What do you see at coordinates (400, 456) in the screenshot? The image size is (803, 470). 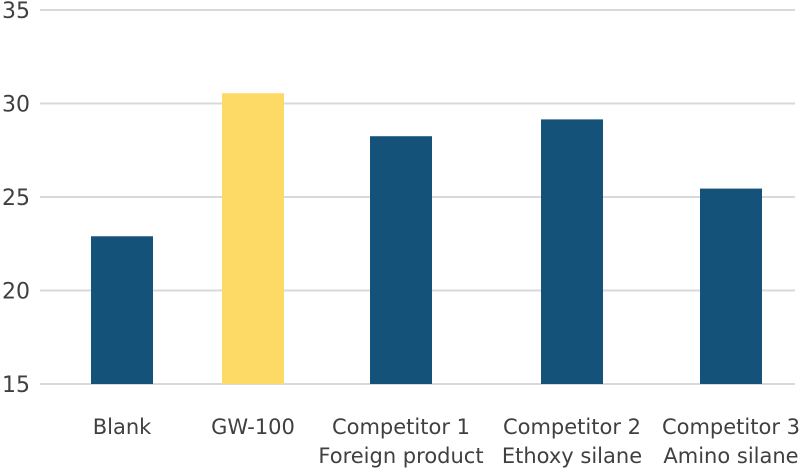 I see `x-category-label-line: Foreign product` at bounding box center [400, 456].